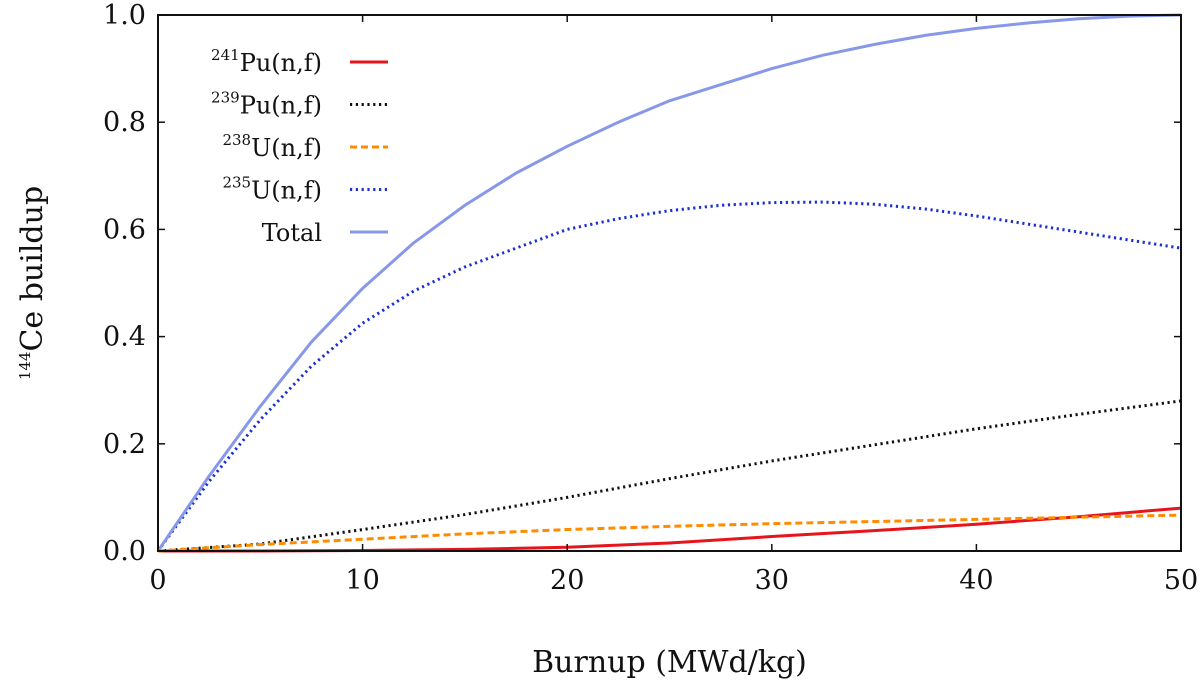 The height and width of the screenshot is (689, 1200). What do you see at coordinates (124, 229) in the screenshot?
I see `y-tick-label: 0.6` at bounding box center [124, 229].